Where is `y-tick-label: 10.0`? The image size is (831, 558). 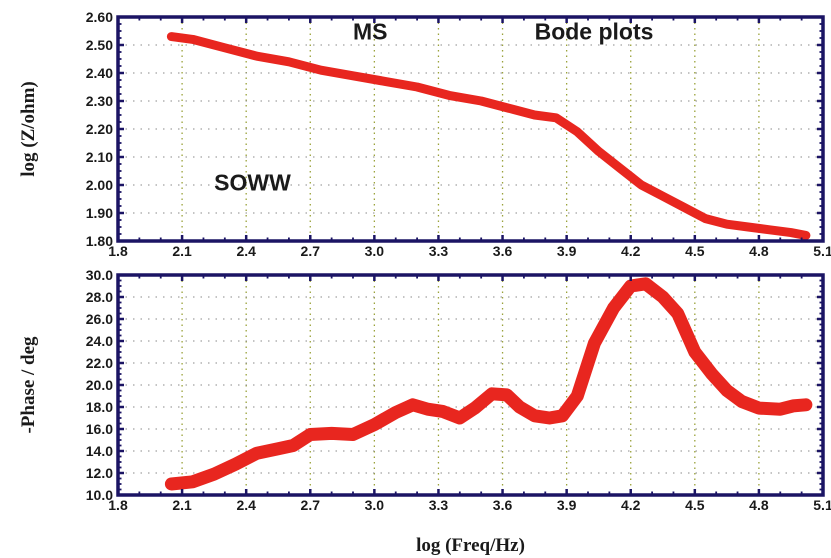
y-tick-label: 10.0 is located at coordinates (99, 495).